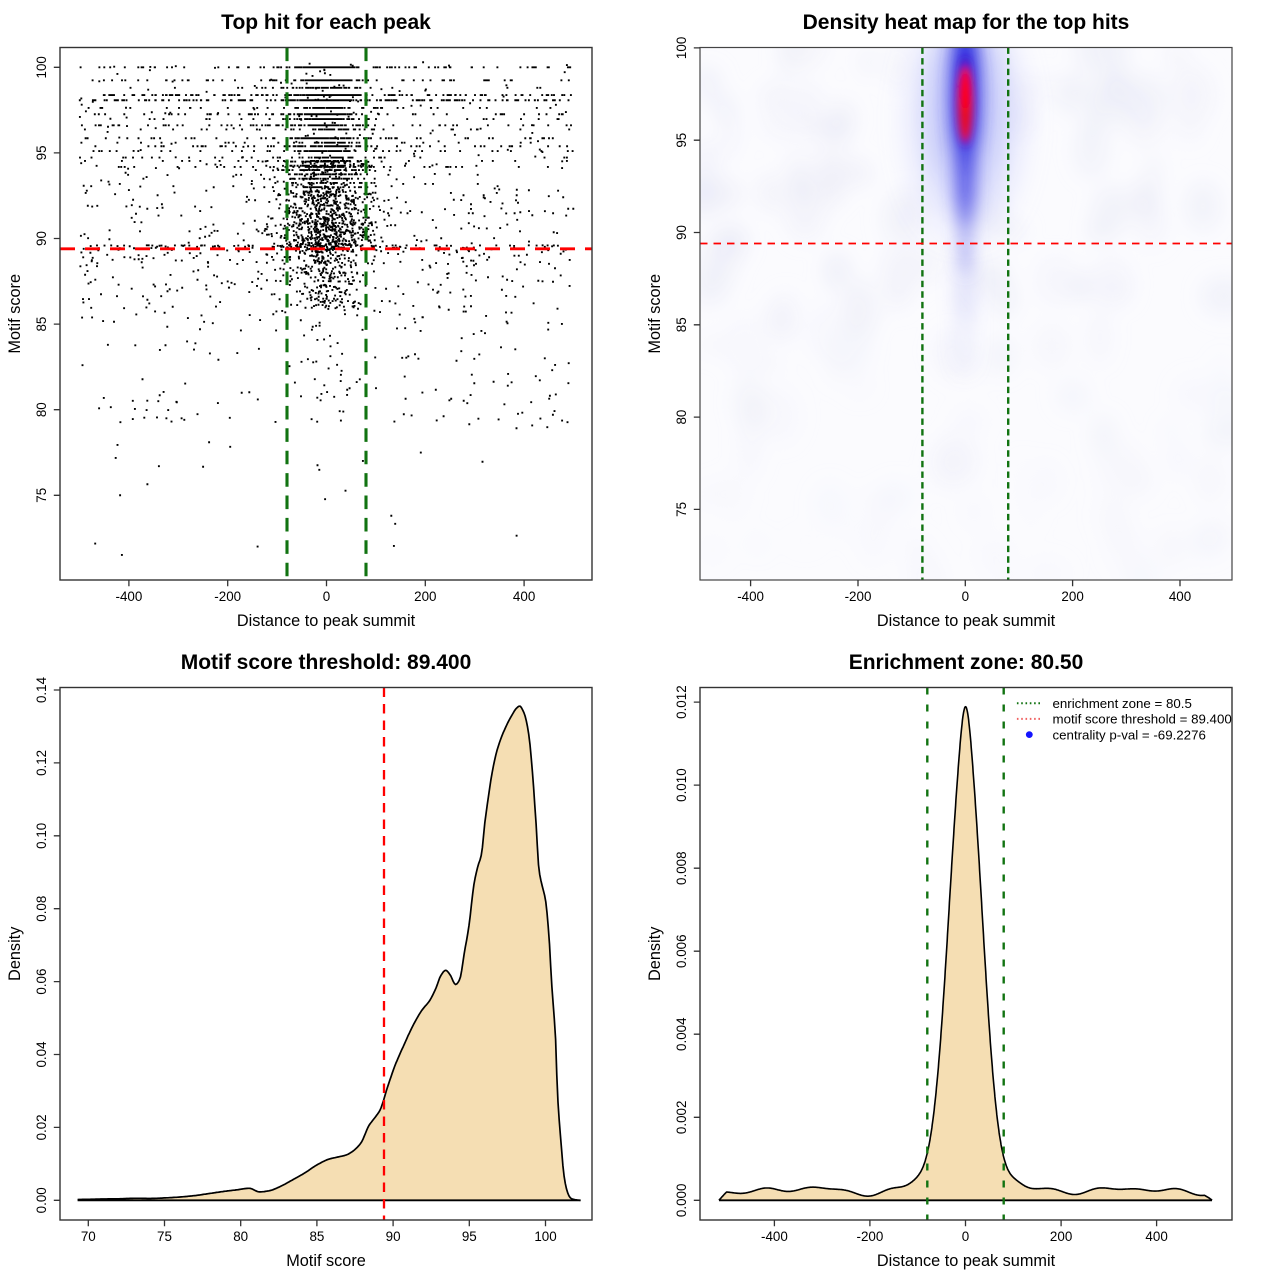 The image size is (1280, 1280). Describe the element at coordinates (326, 22) in the screenshot. I see `svg-text: Top hit for each peak` at that location.